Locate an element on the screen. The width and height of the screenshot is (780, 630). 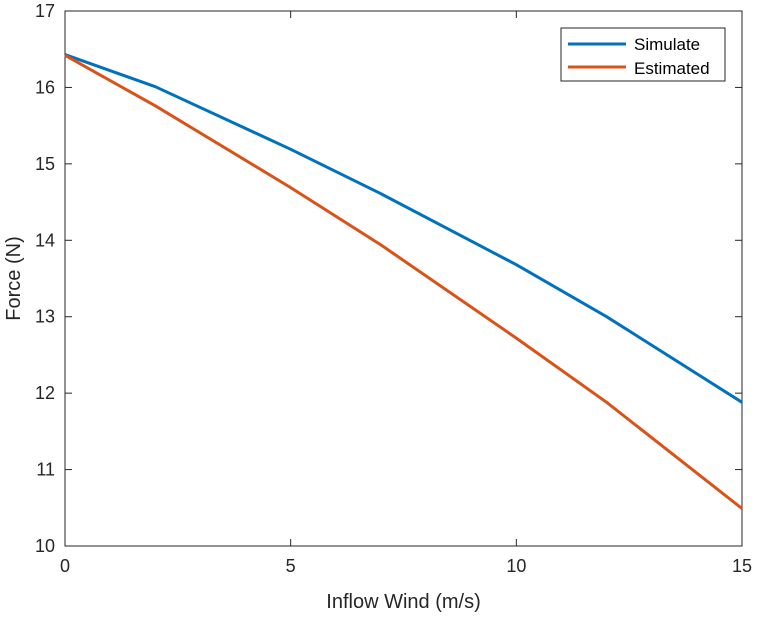
legend: Simulate Estimated is located at coordinates (643, 54).